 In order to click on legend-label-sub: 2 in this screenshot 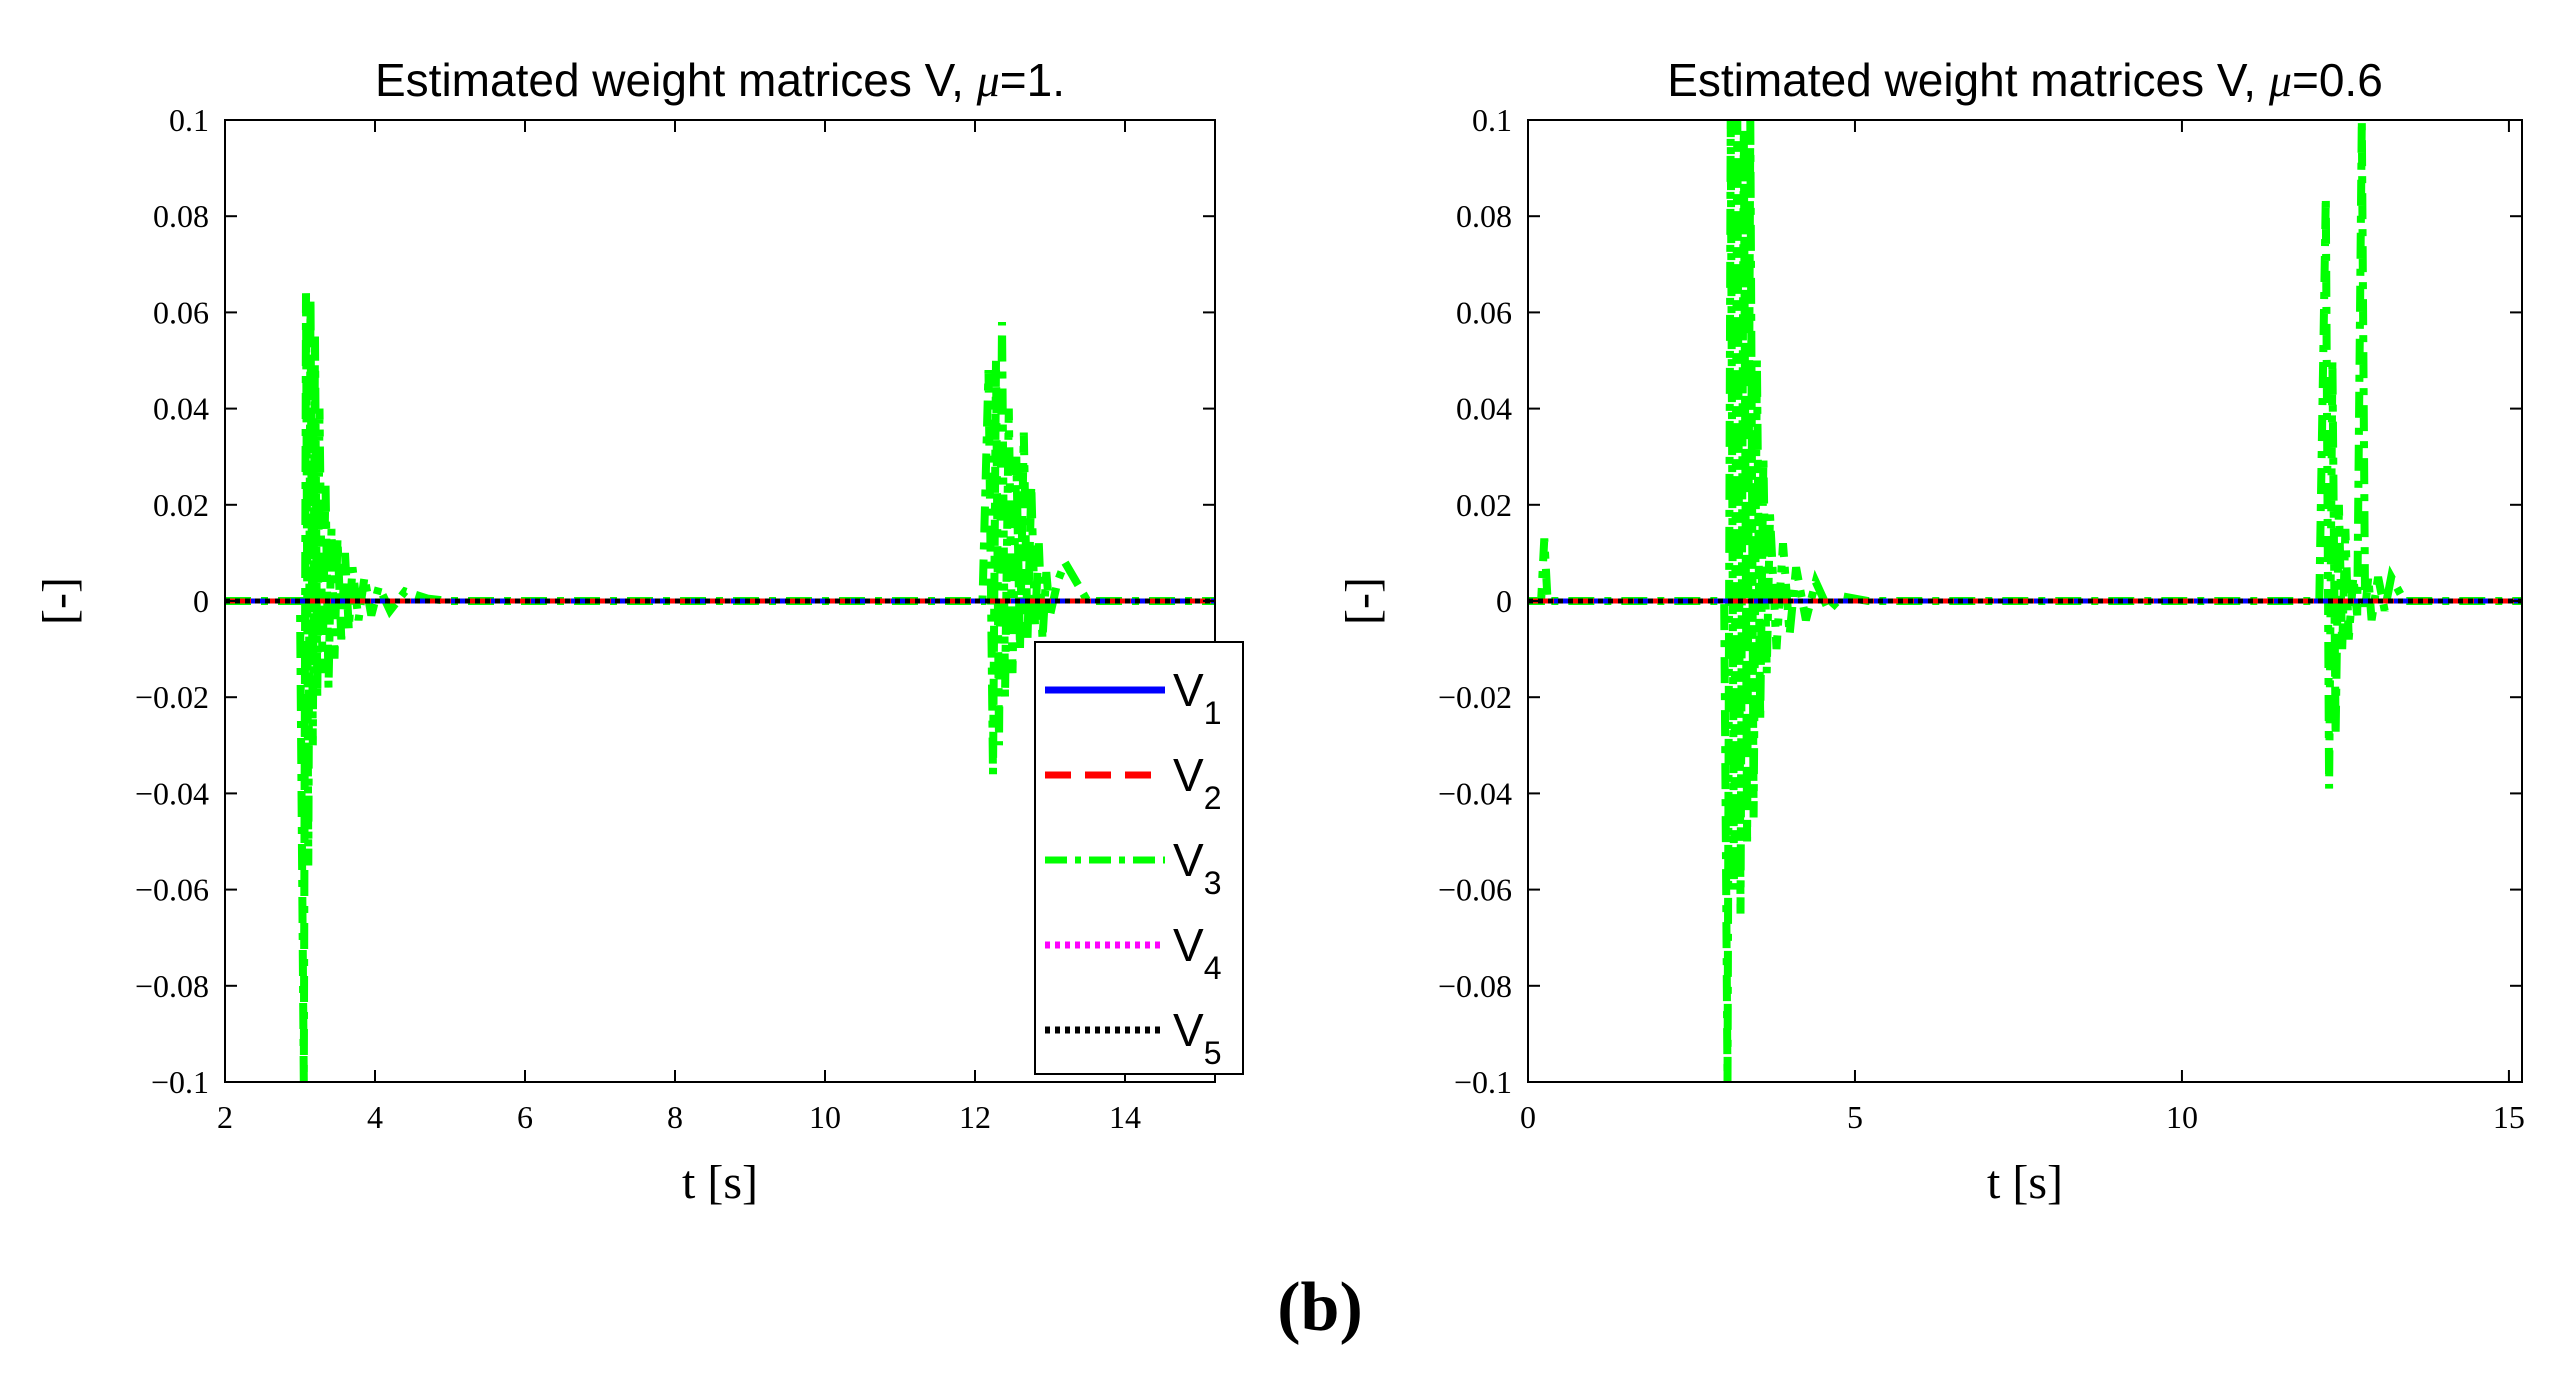, I will do `click(1213, 798)`.